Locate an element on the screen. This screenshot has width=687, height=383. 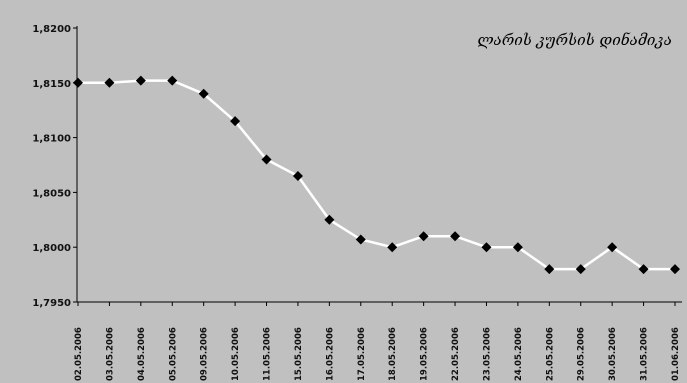
x-tick-label: 22.05.2006 is located at coordinates (456, 354).